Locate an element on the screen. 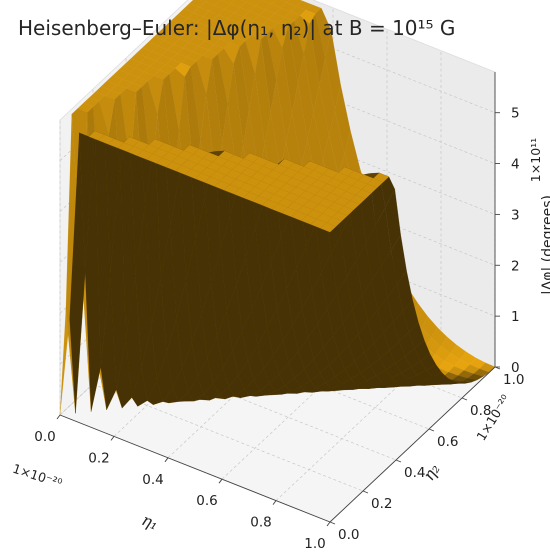 Image resolution: width=550 pixels, height=555 pixels. x-tick-label: 0.2 is located at coordinates (98, 458).